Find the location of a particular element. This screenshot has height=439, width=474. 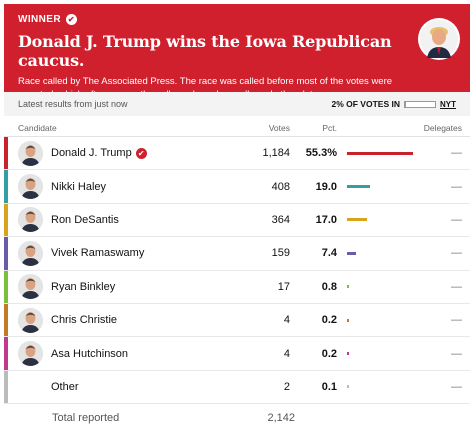

votes-in-label: 2% OF VOTES IN is located at coordinates (366, 104).